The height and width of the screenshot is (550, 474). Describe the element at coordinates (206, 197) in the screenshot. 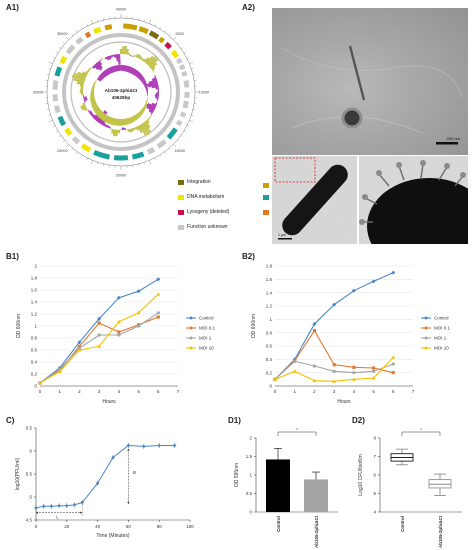

I see `legend-label: DNA metabolism` at that location.